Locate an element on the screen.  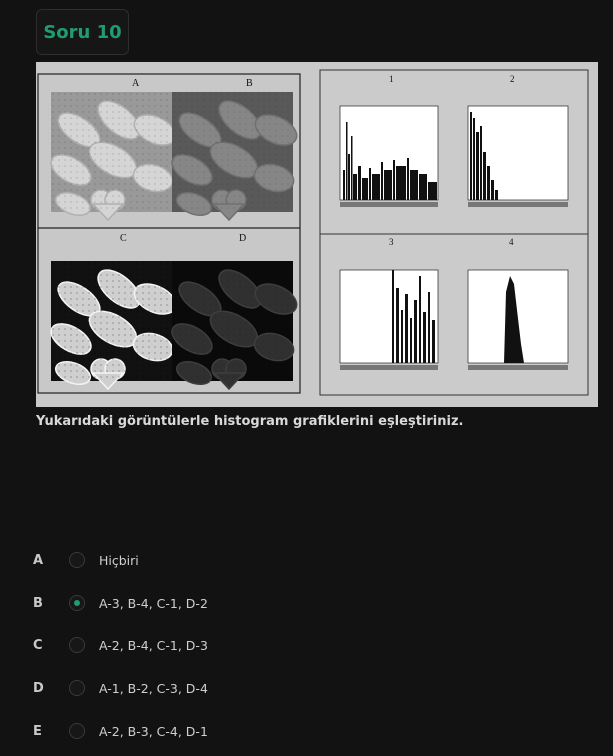
option-letter: B is located at coordinates (38, 603).